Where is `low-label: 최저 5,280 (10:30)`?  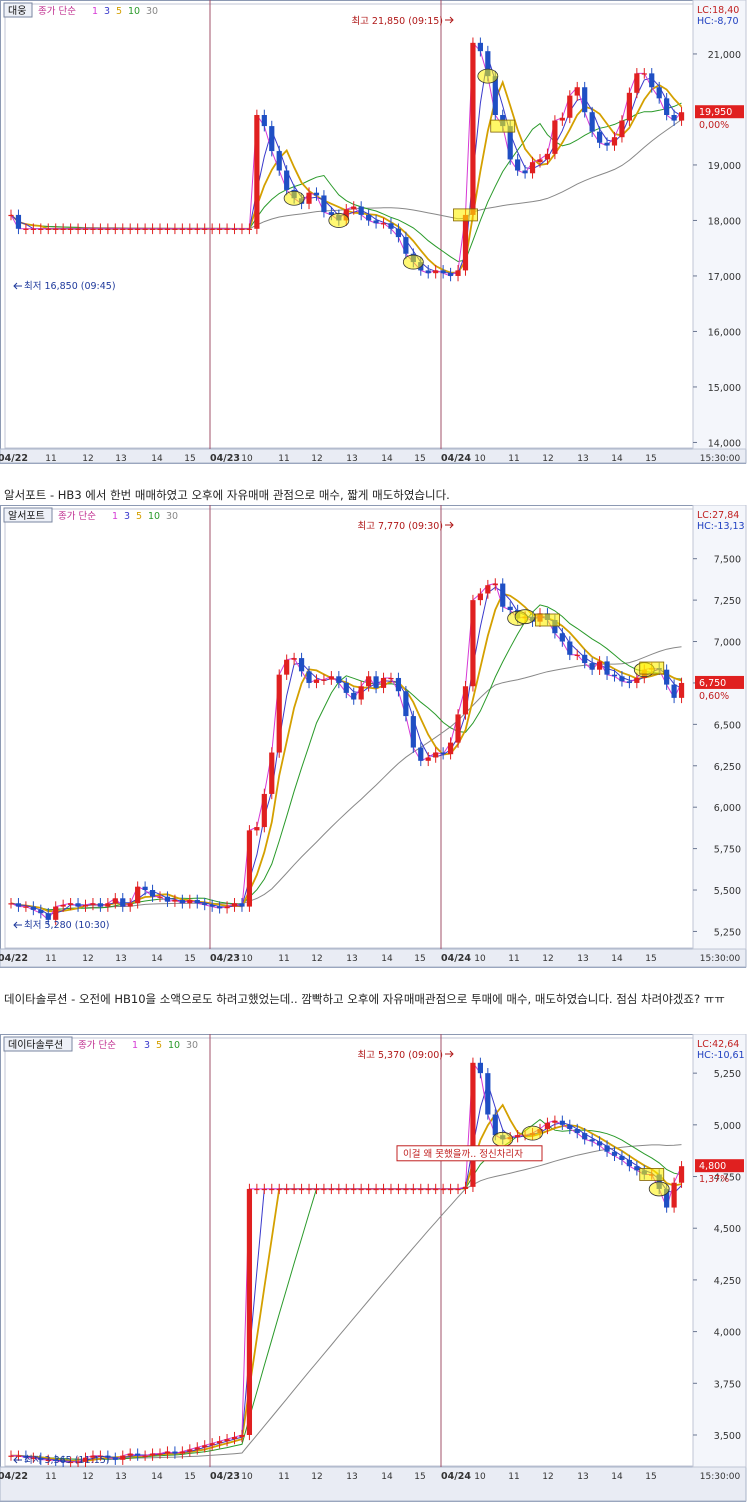
low-label: 최저 5,280 (10:30) is located at coordinates (67, 925).